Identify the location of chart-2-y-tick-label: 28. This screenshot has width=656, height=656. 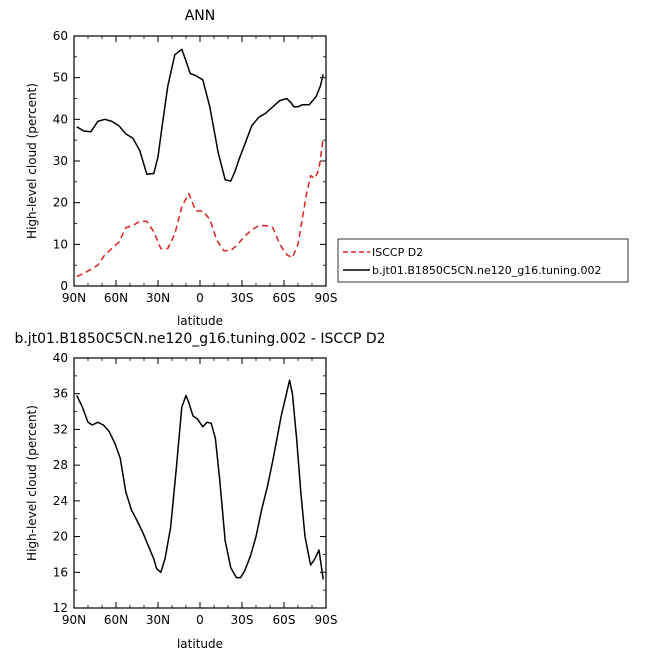
(60, 465).